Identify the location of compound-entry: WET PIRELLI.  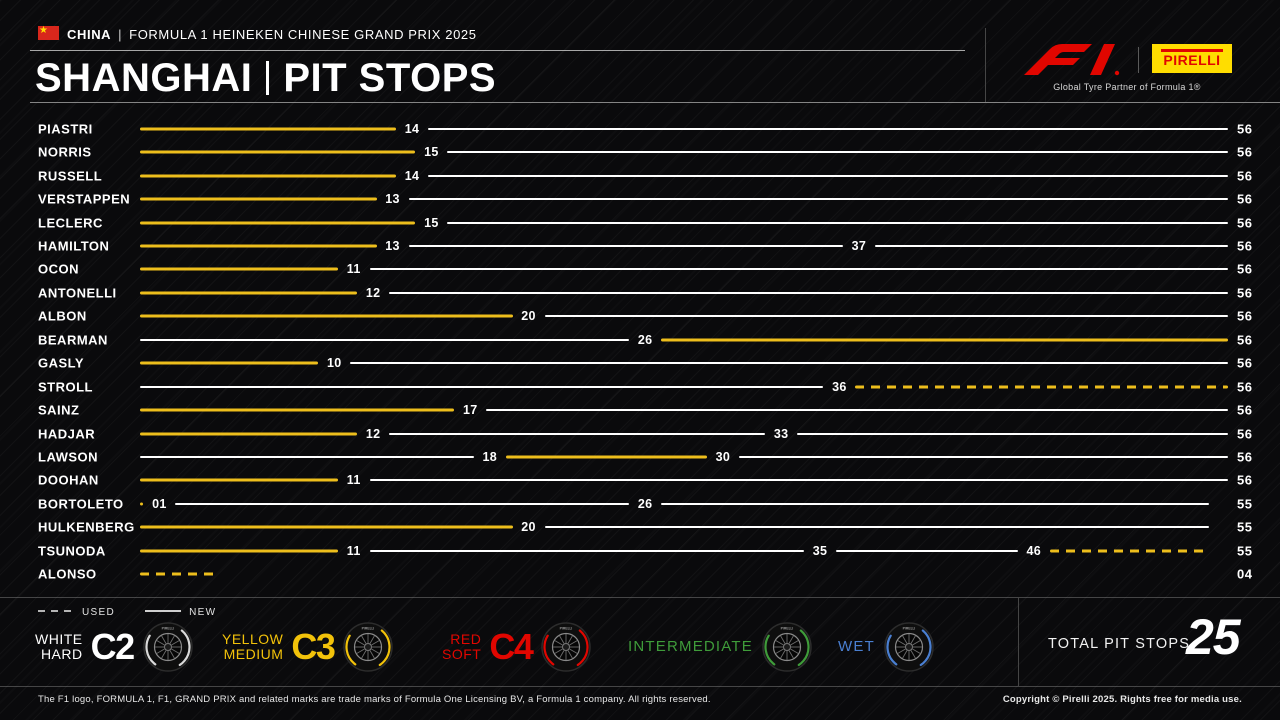
(887, 647).